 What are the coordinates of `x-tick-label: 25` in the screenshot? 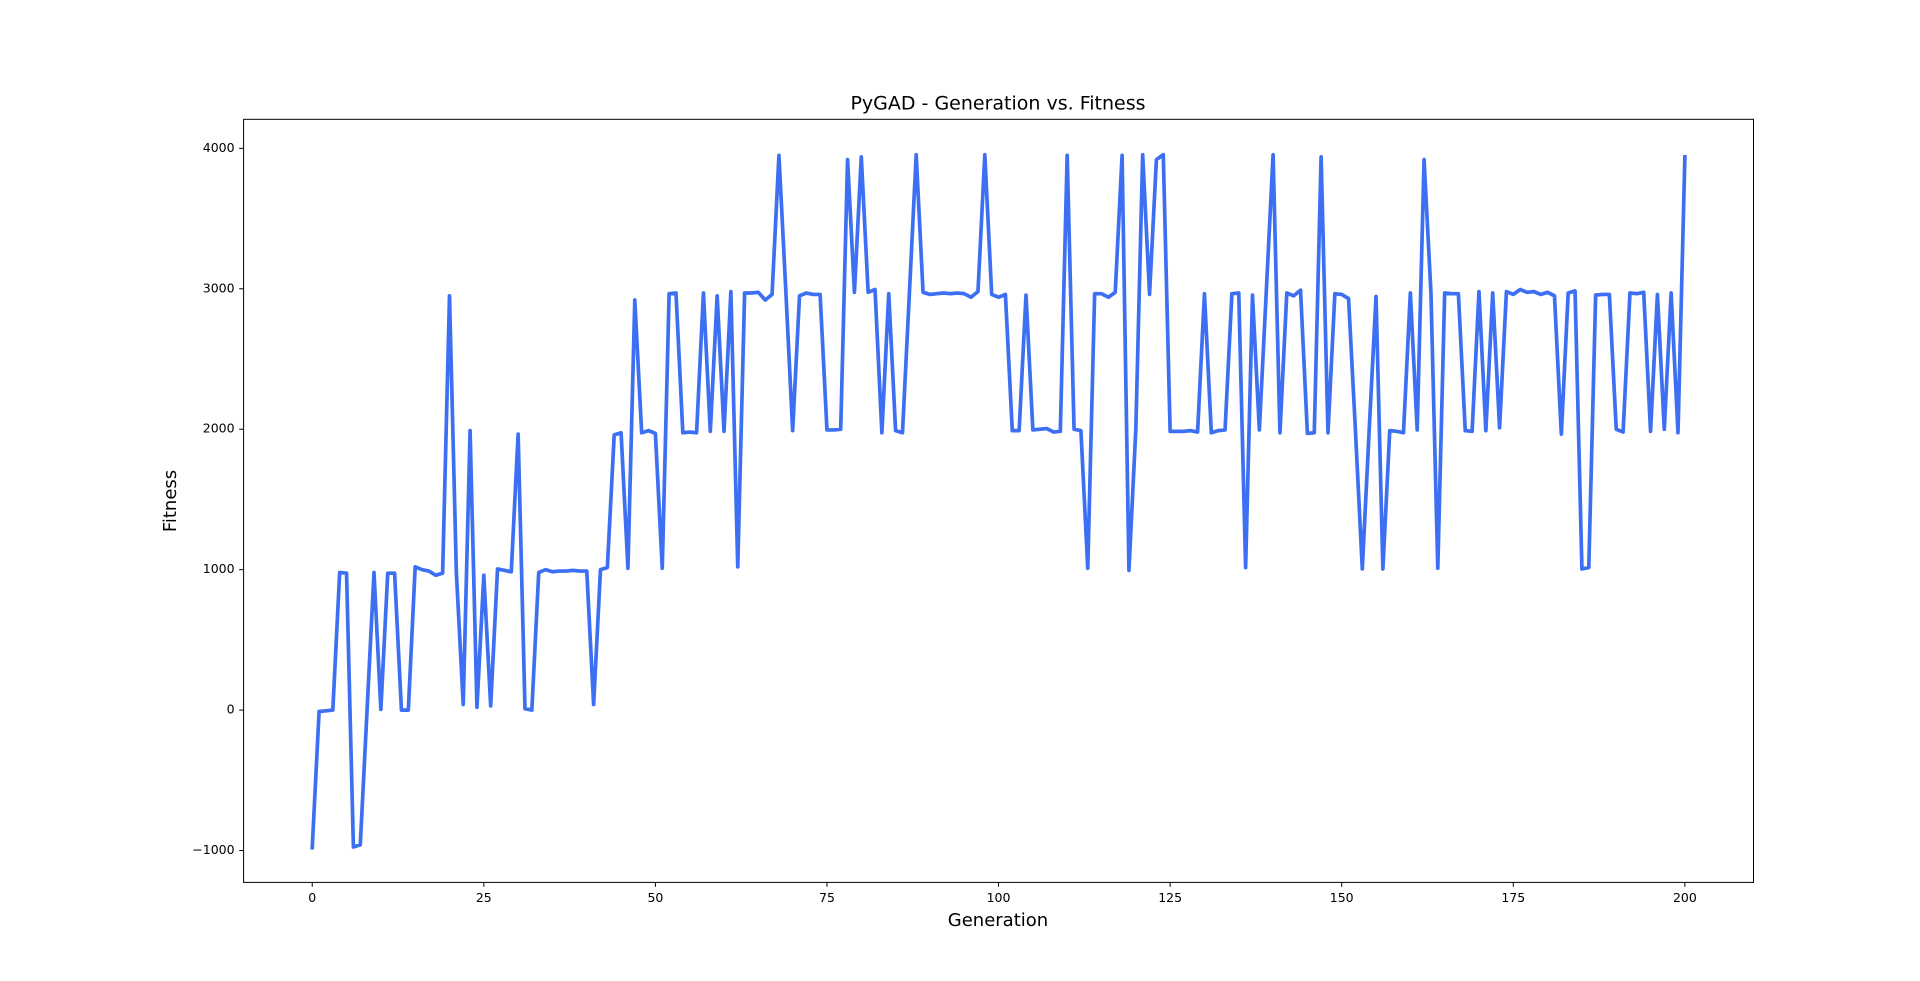 It's located at (484, 897).